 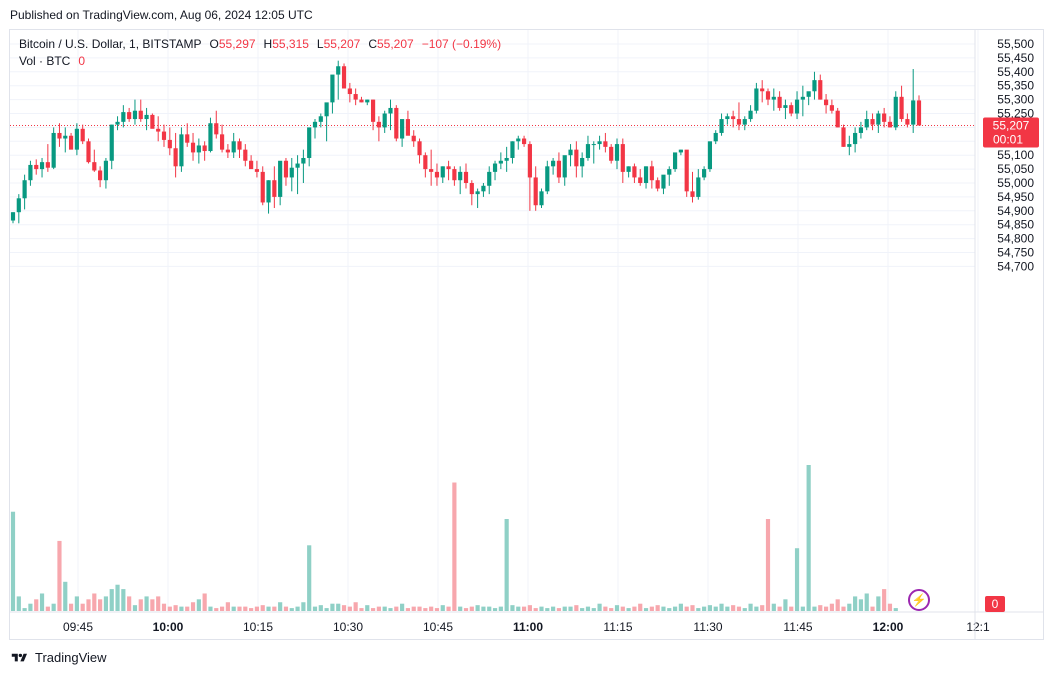 I want to click on open-label: O, so click(x=214, y=44).